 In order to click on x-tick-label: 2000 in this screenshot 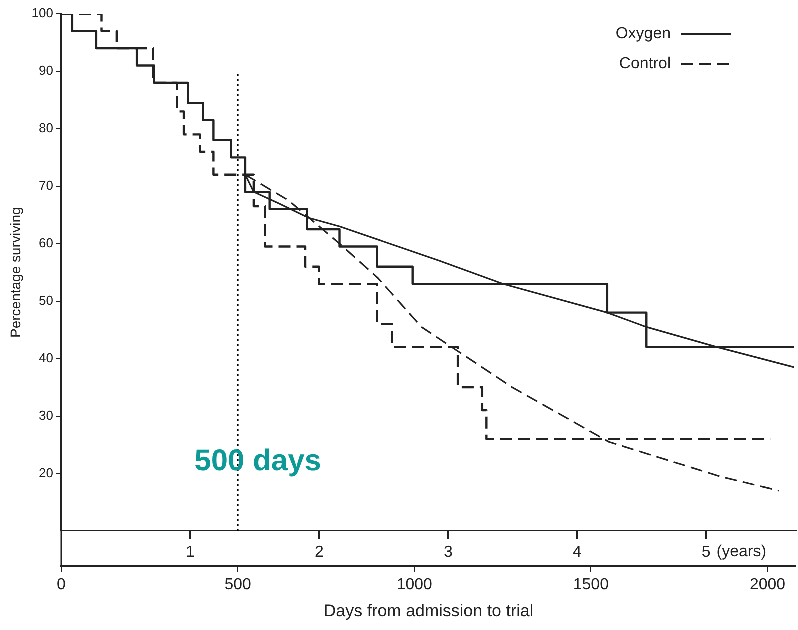, I will do `click(768, 585)`.